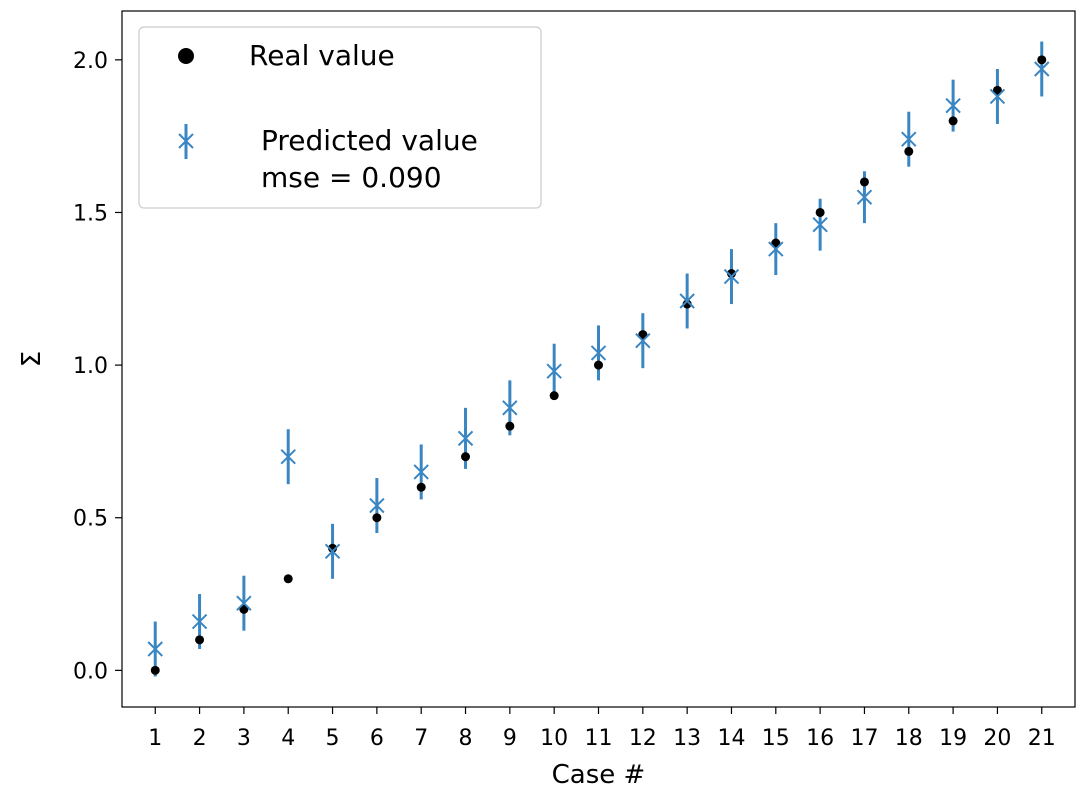 The image size is (1077, 789). What do you see at coordinates (90, 671) in the screenshot?
I see `y-tick-label: 0.0` at bounding box center [90, 671].